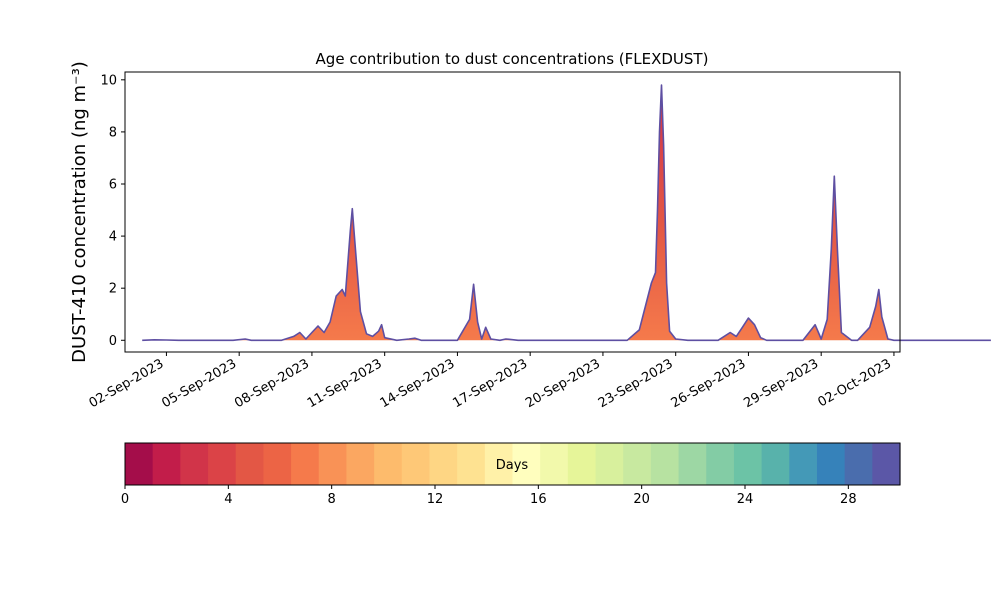  I want to click on x-tick-label: 17-Sep-2023, so click(490, 383).